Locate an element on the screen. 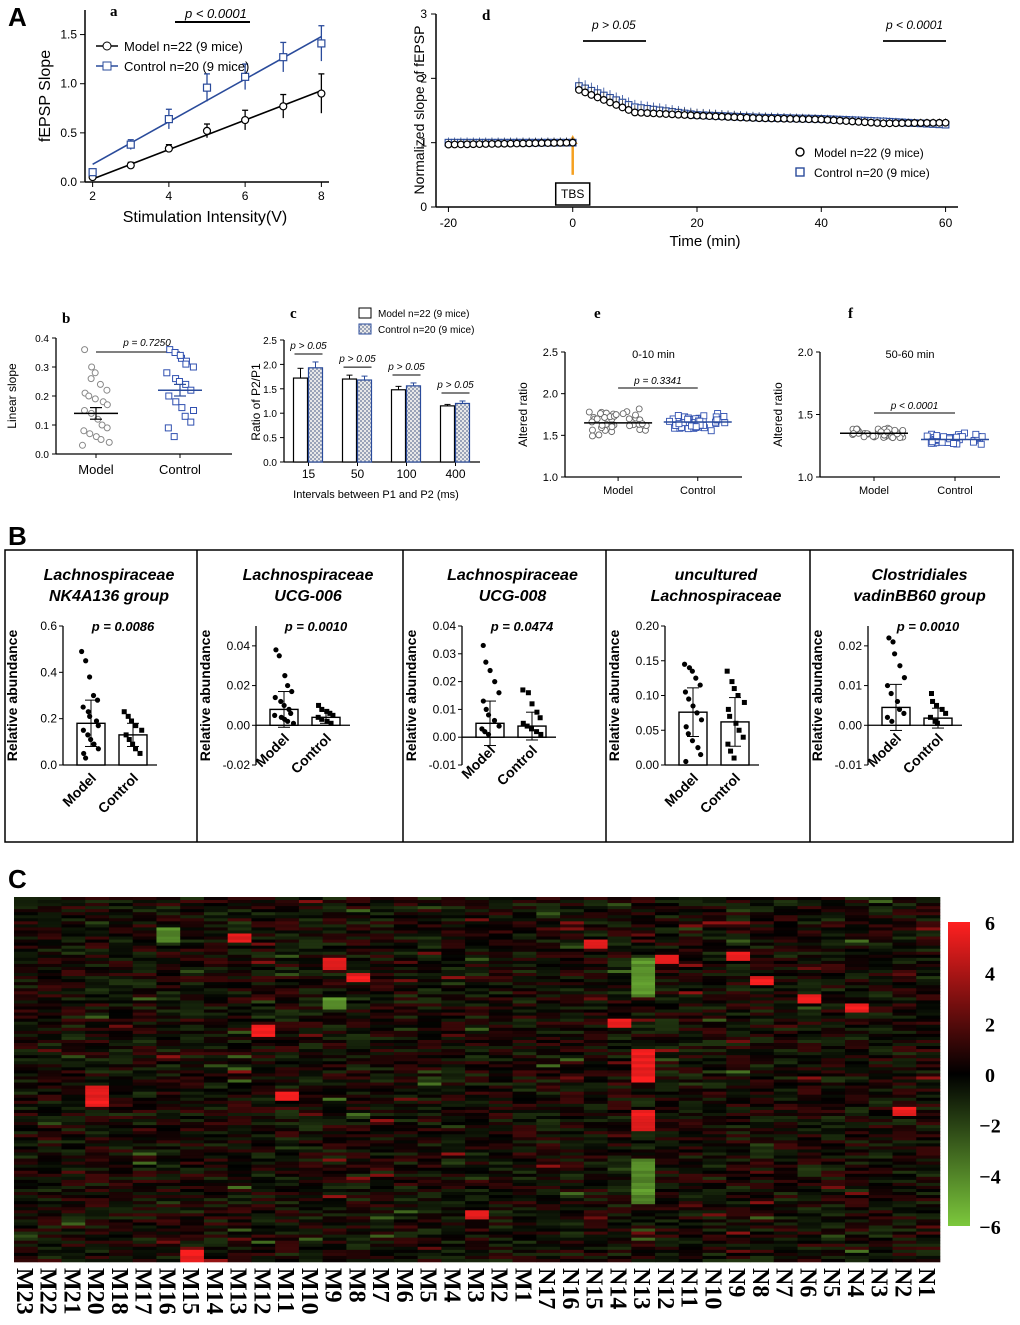 The height and width of the screenshot is (1325, 1020). abundance-chart-2-point-model is located at coordinates (285, 676).